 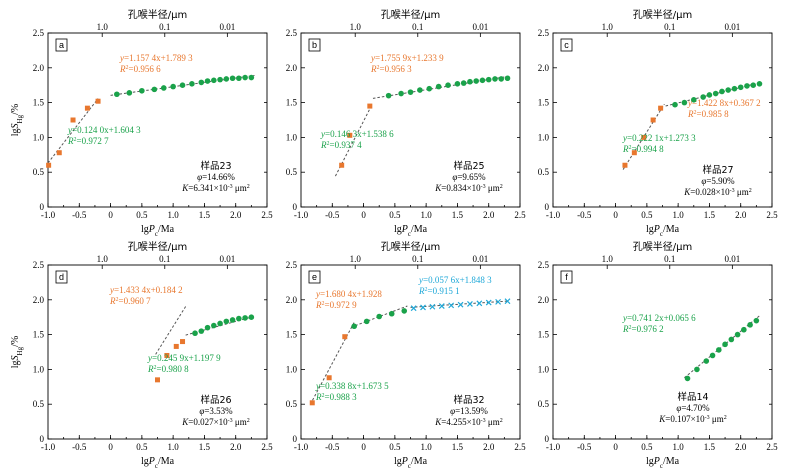 What do you see at coordinates (215, 400) in the screenshot?
I see `sample-name: 样品26` at bounding box center [215, 400].